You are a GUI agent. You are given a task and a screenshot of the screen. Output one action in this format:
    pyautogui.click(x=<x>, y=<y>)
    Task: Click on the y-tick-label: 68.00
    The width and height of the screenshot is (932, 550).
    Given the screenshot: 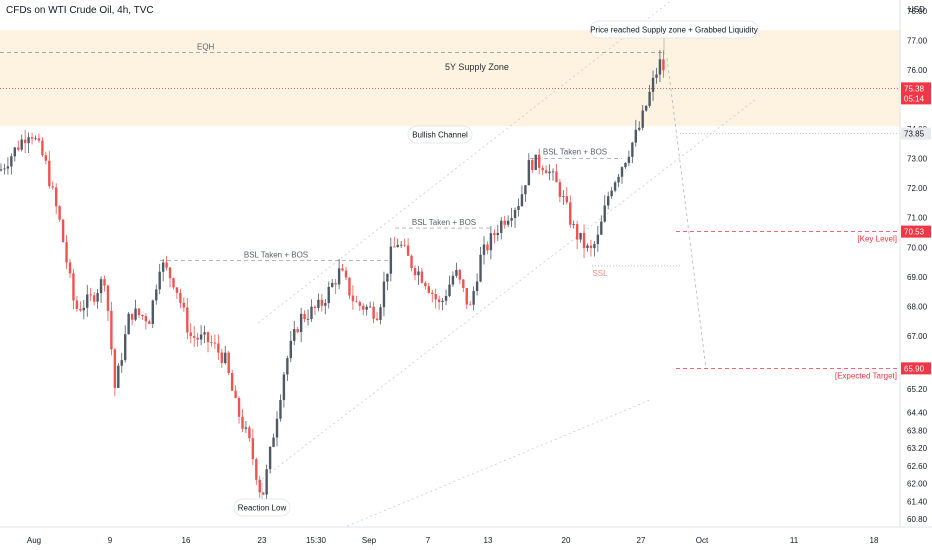 What is the action you would take?
    pyautogui.click(x=917, y=306)
    